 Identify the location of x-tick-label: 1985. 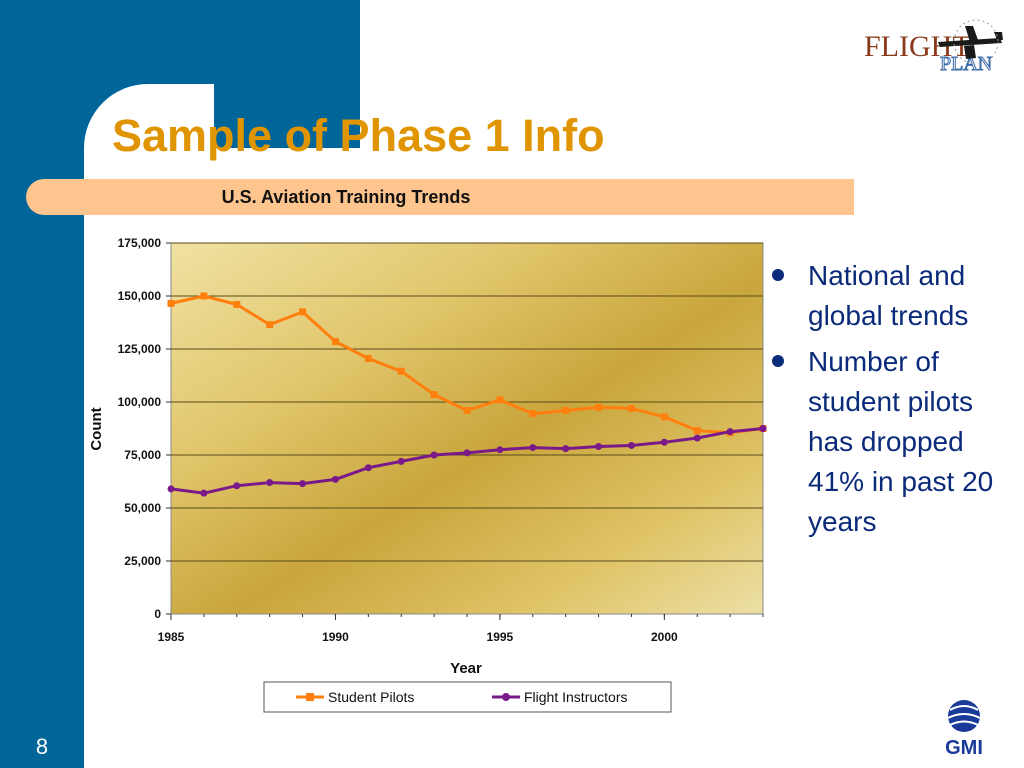
(171, 637).